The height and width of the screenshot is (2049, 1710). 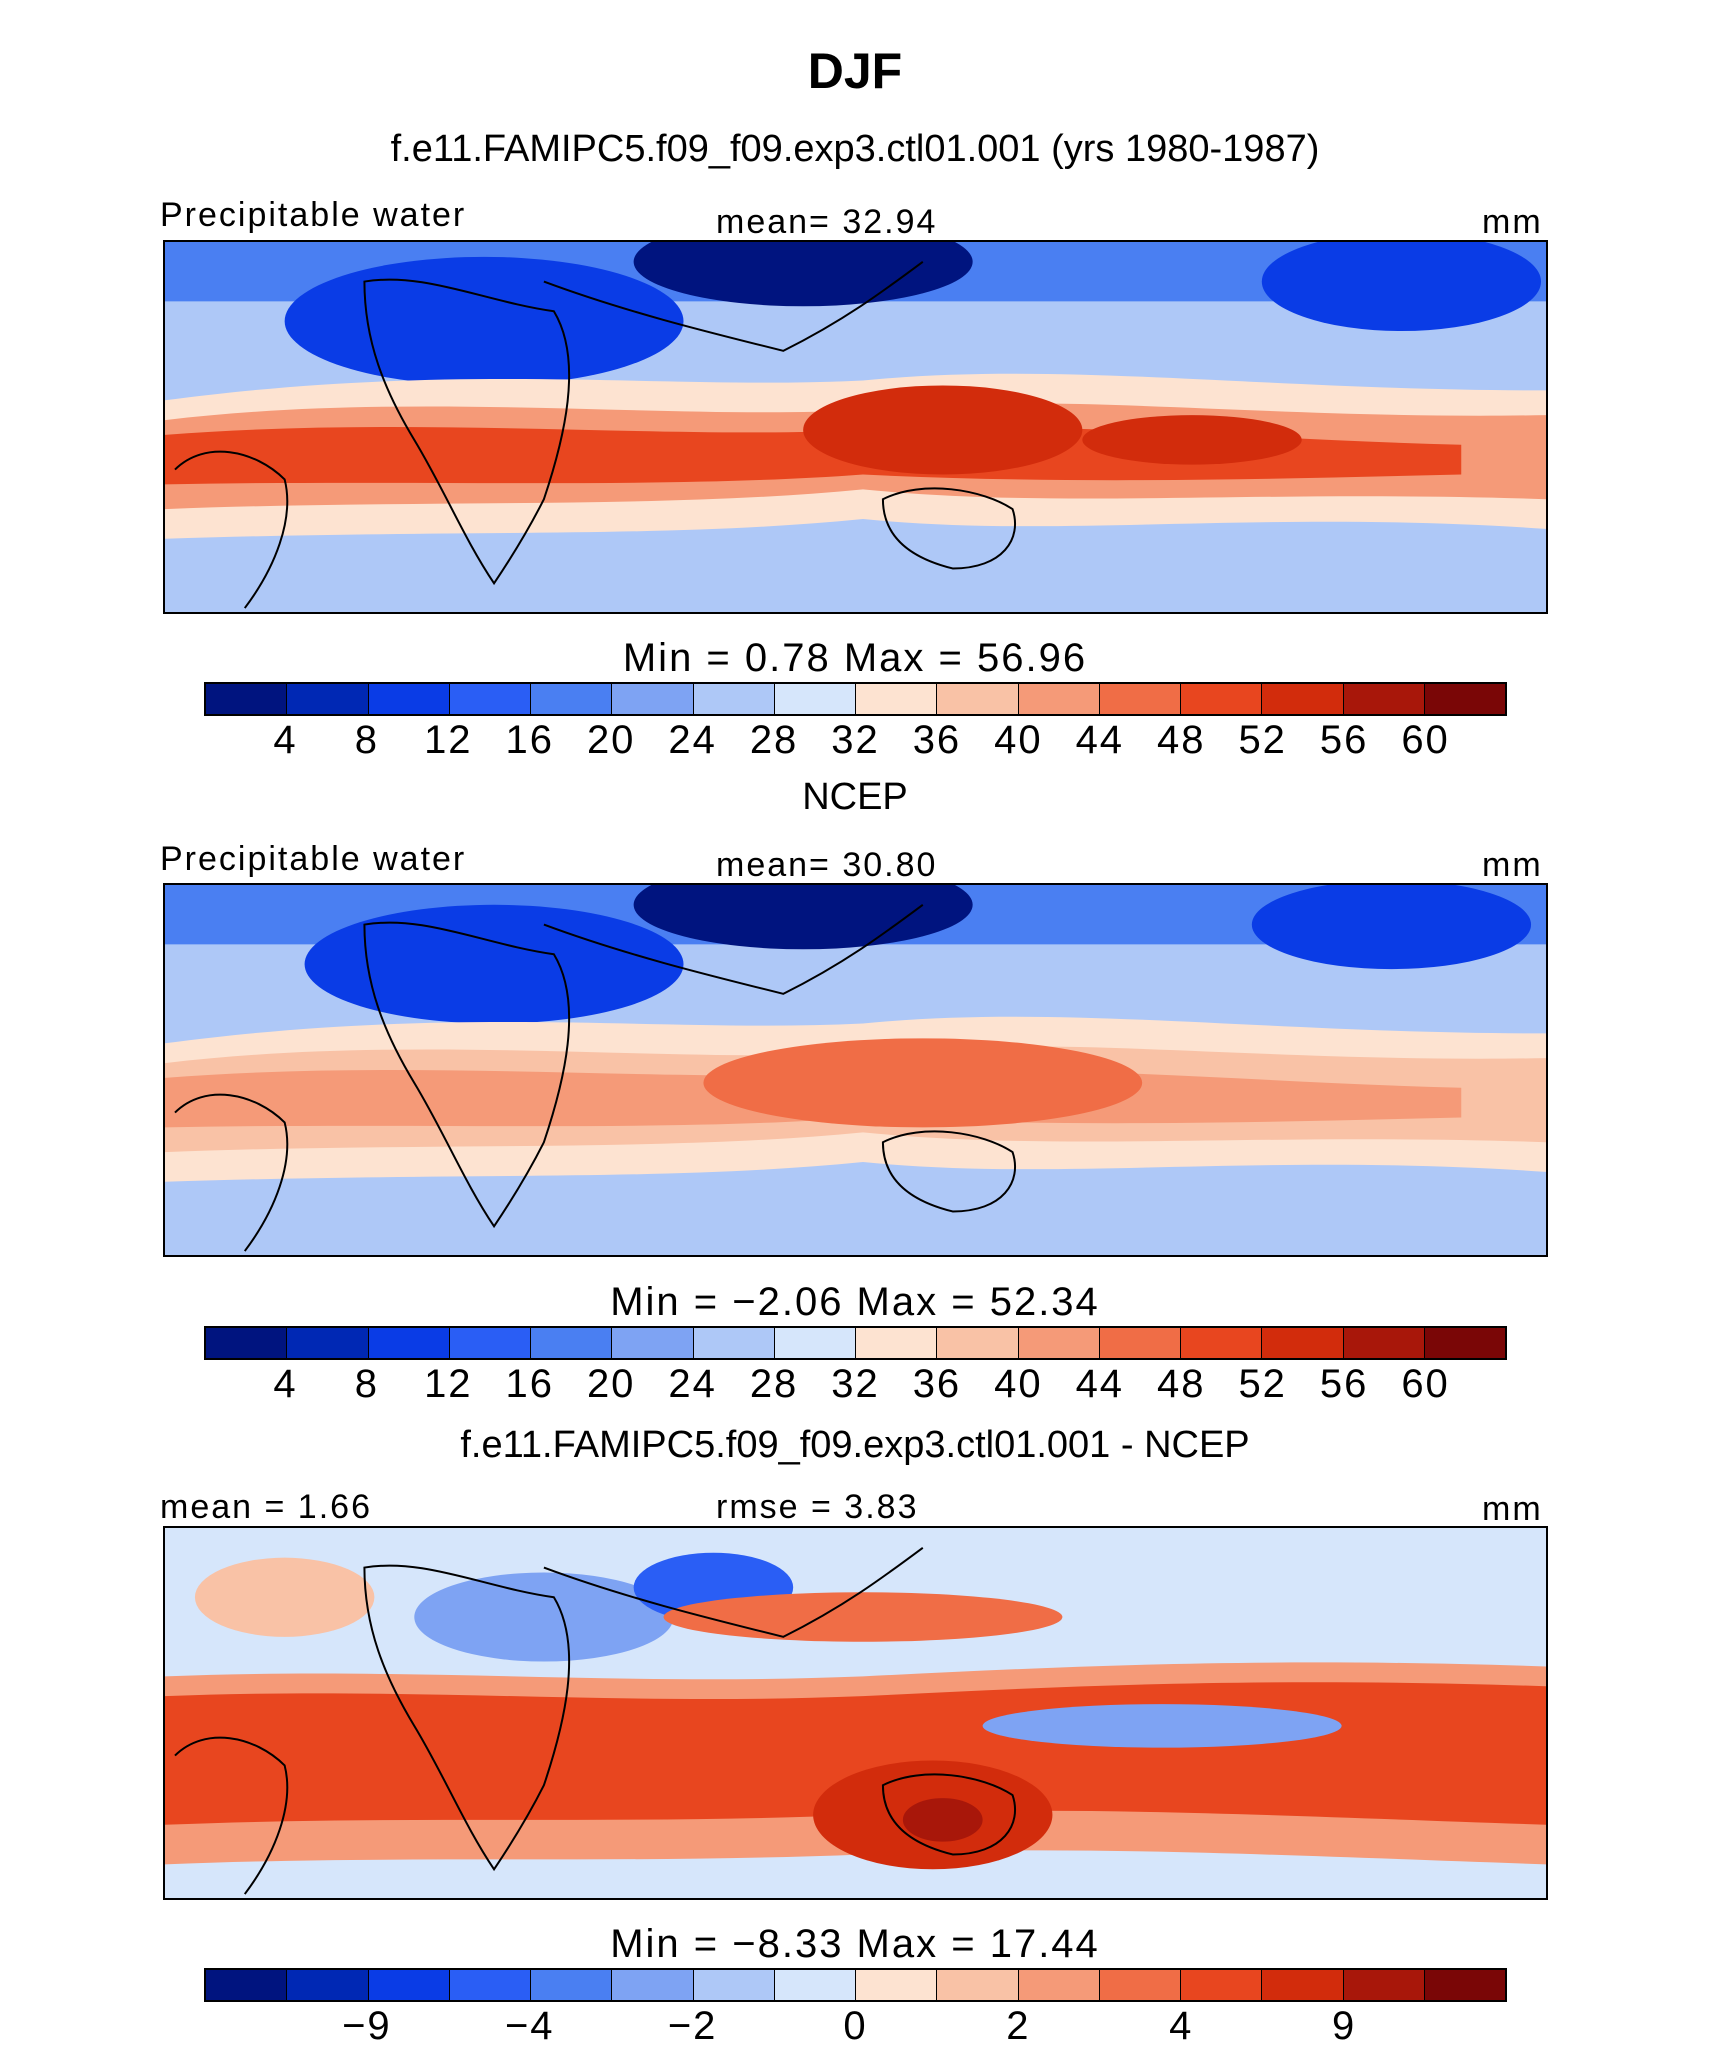 What do you see at coordinates (367, 2026) in the screenshot?
I see `colorbar-tick-label: −9` at bounding box center [367, 2026].